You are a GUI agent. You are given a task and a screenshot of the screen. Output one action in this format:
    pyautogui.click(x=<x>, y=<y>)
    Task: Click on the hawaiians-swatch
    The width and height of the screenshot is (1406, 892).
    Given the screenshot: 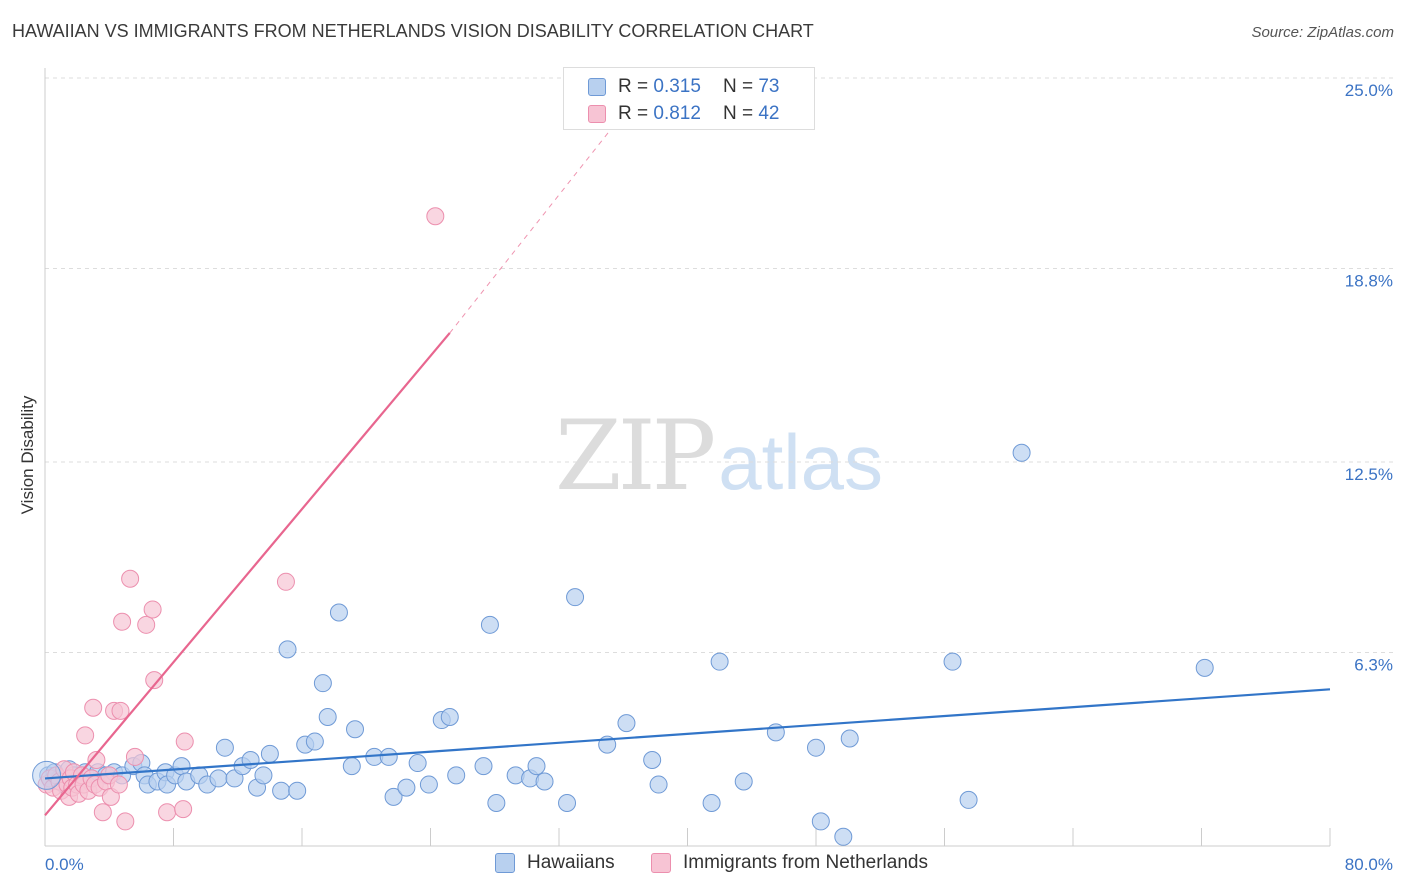 What is the action you would take?
    pyautogui.click(x=597, y=87)
    